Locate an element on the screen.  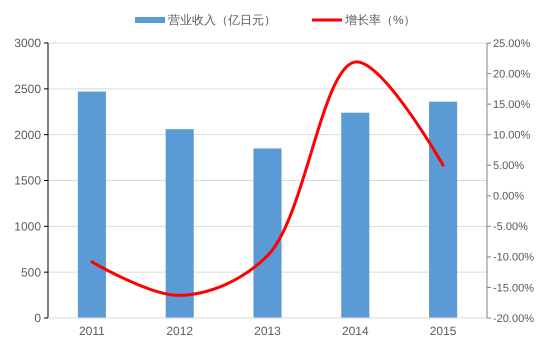
x-tick-label: 2014 is located at coordinates (355, 331).